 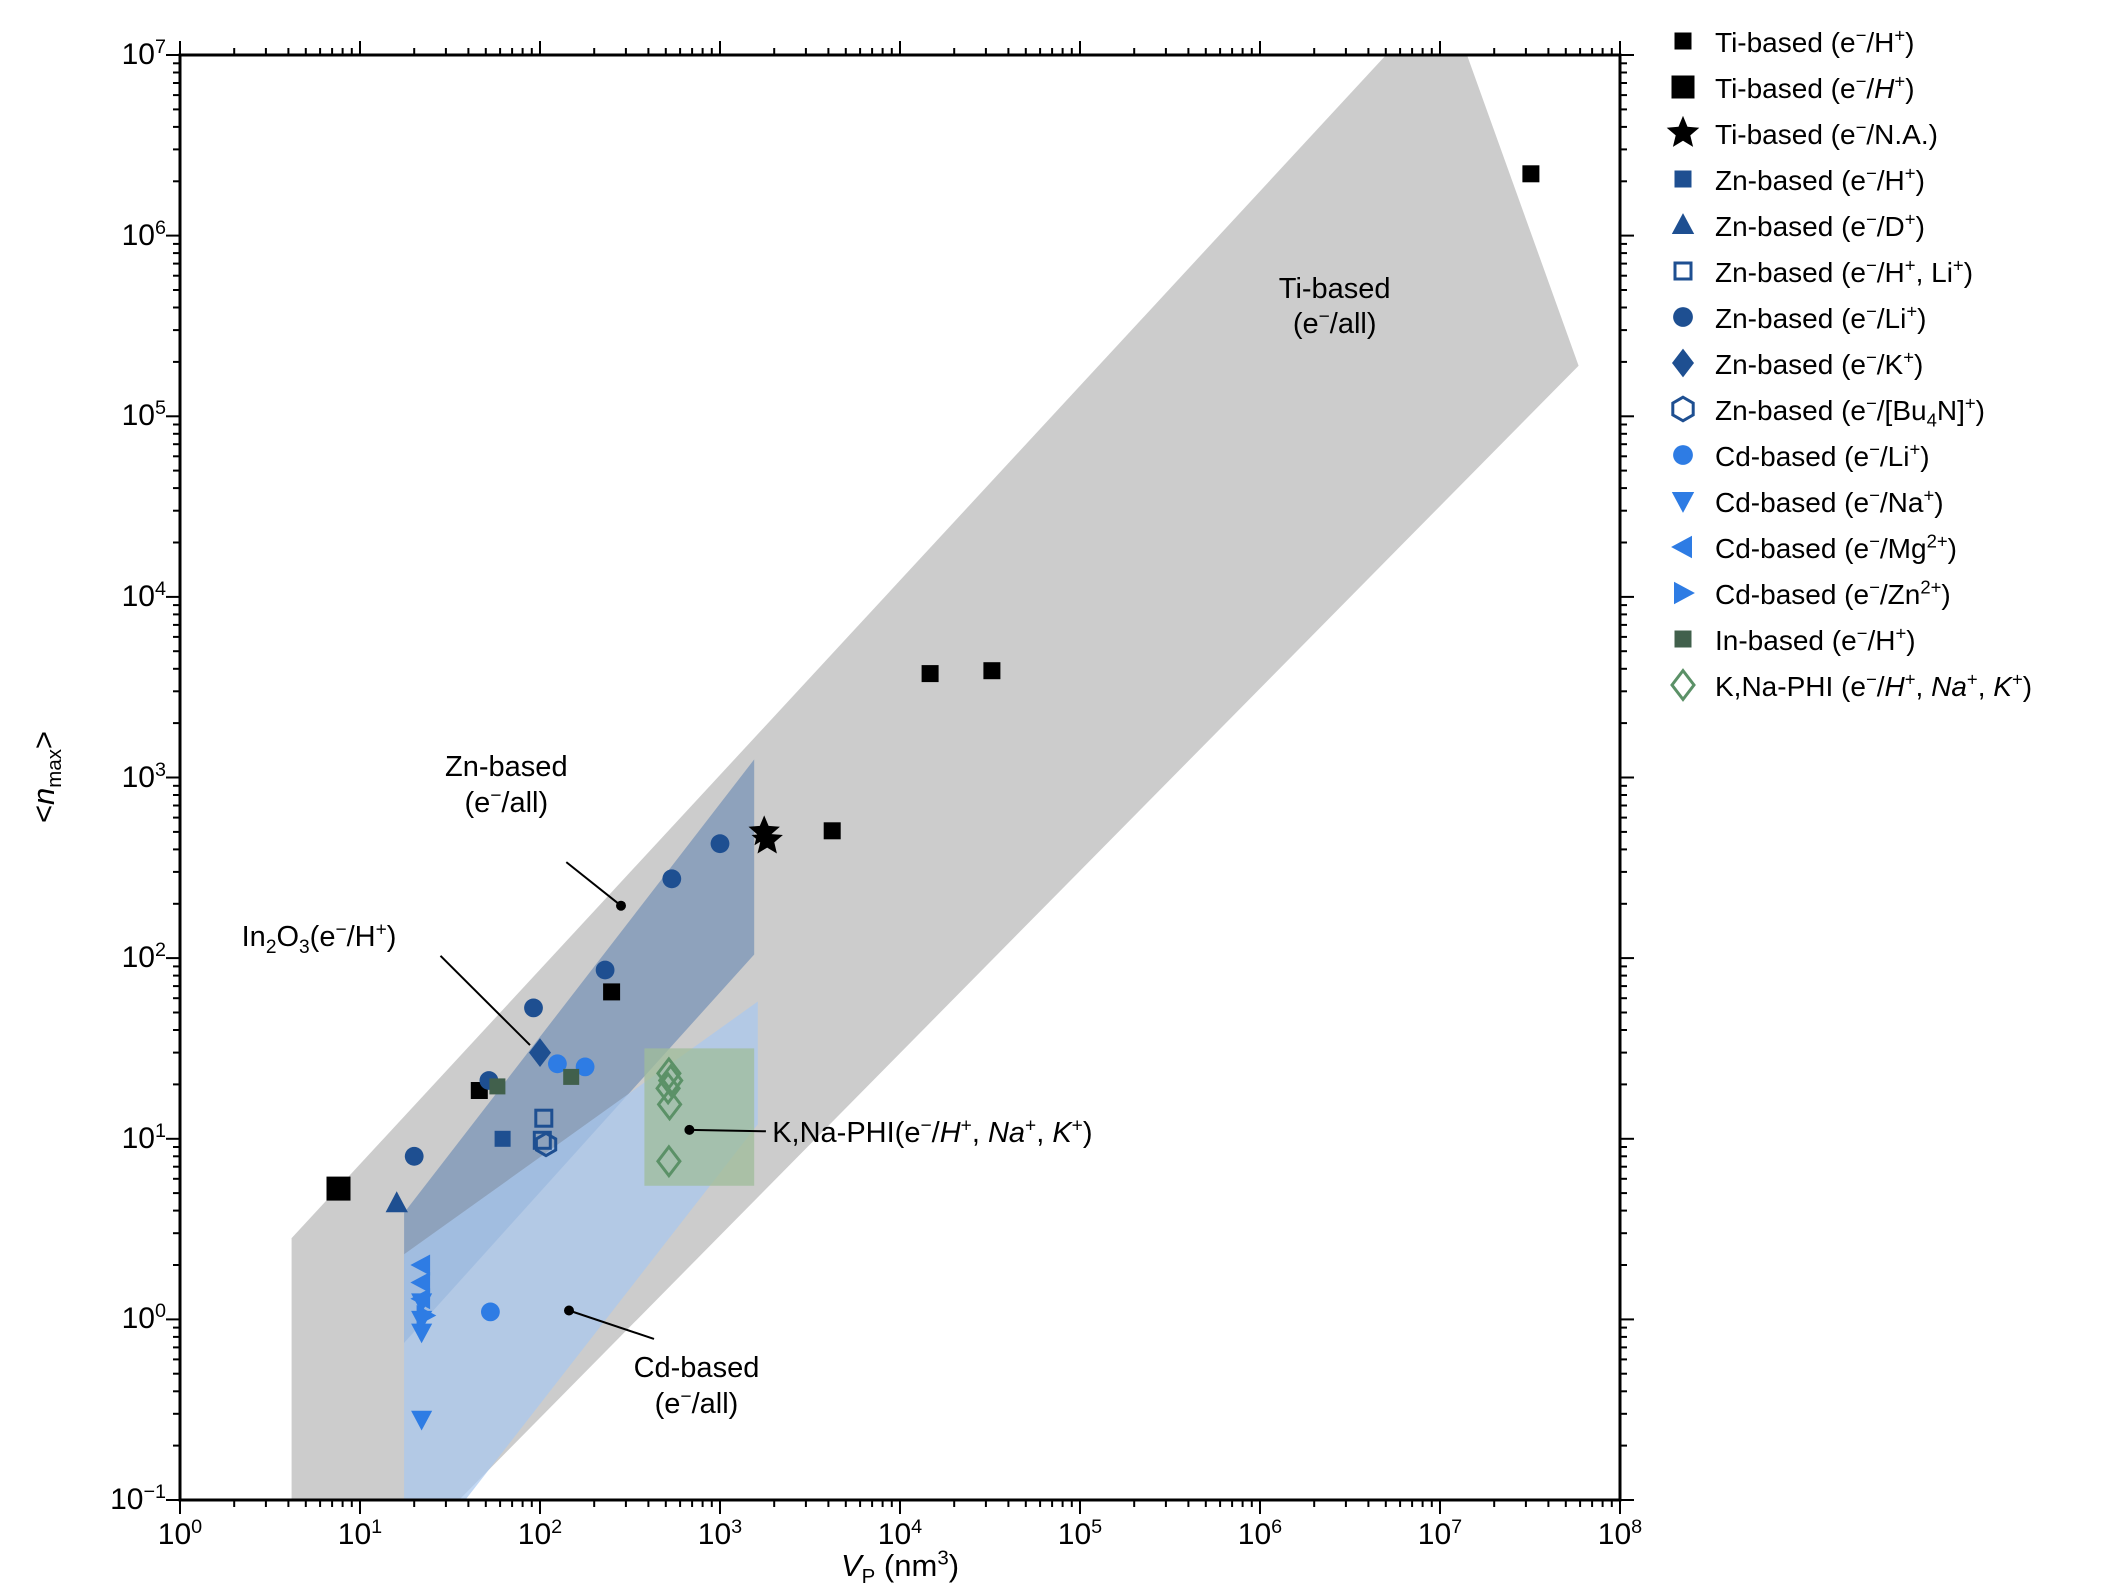 What do you see at coordinates (420, 1282) in the screenshot?
I see `series-cd-mg` at bounding box center [420, 1282].